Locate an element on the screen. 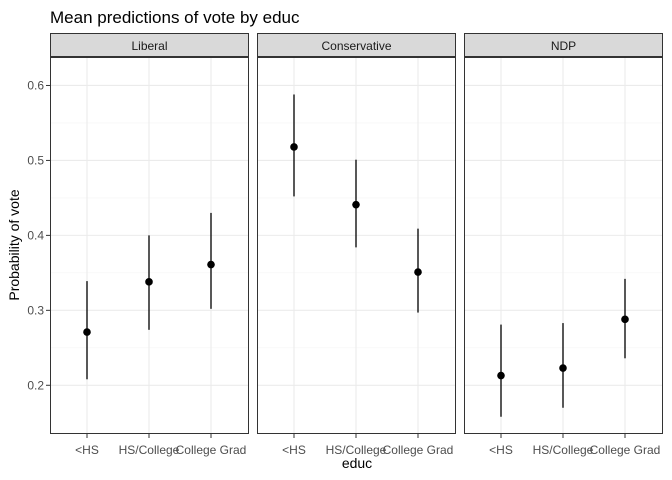  y-tick-label: 0.4 is located at coordinates (35, 235).